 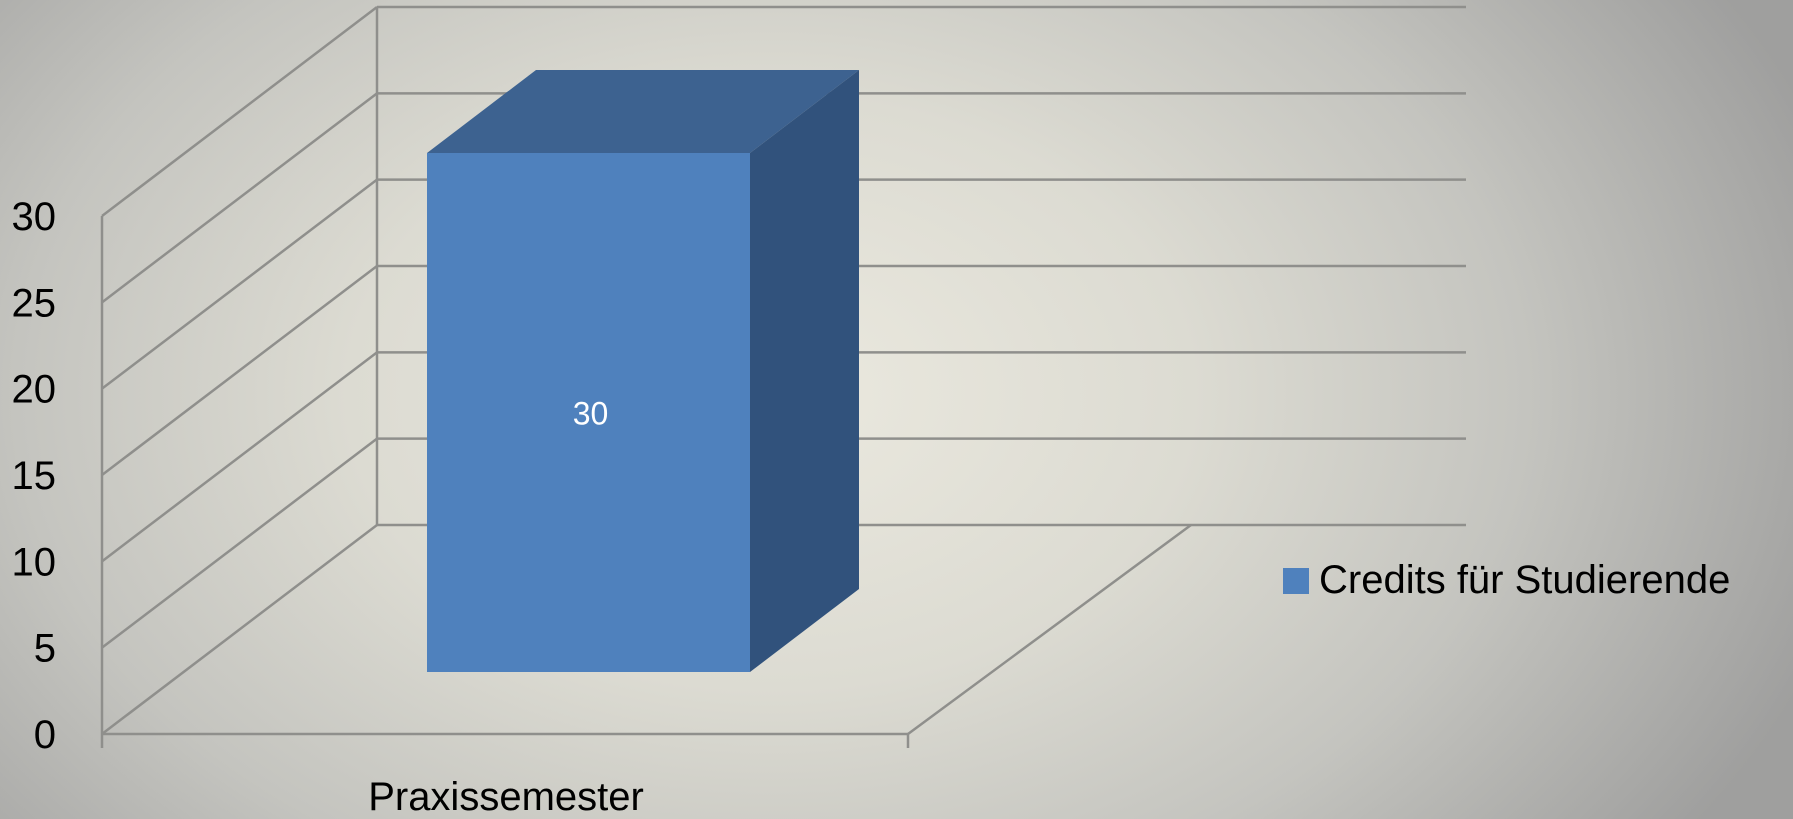 I want to click on legend: Credits für Studierende, so click(x=1506, y=580).